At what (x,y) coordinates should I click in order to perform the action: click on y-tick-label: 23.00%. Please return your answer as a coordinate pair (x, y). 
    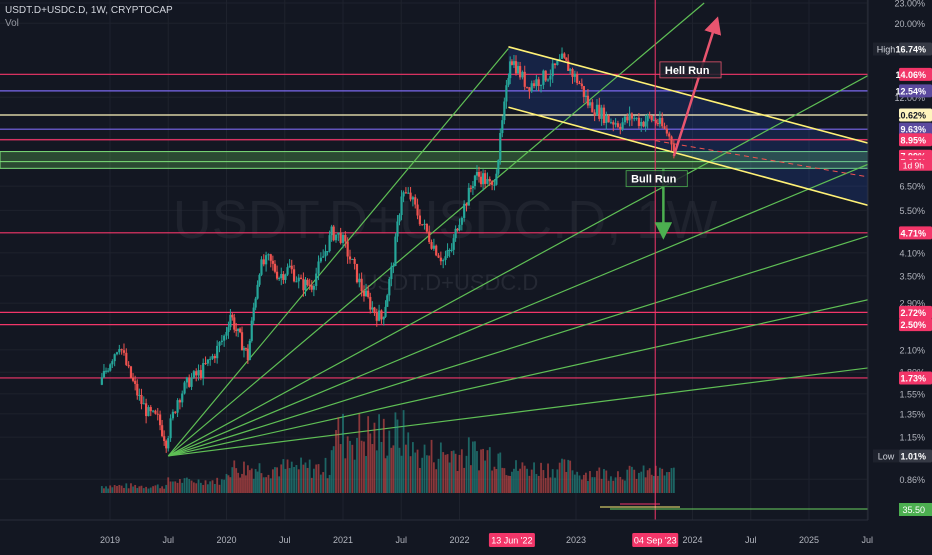
    Looking at the image, I should click on (909, 4).